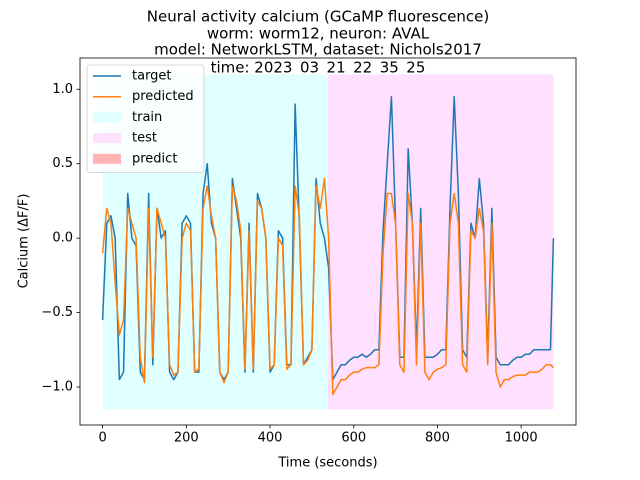 The height and width of the screenshot is (480, 640). Describe the element at coordinates (57, 312) in the screenshot. I see `y-tick-label: −0.5` at that location.